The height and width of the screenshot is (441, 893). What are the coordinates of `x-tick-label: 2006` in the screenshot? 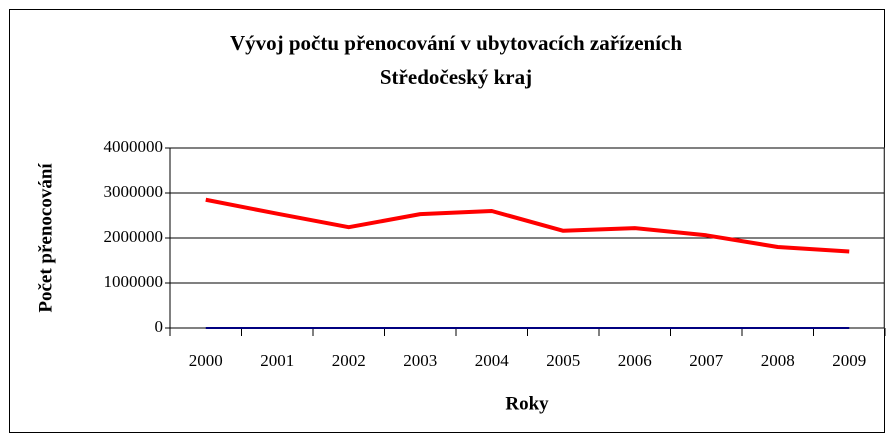 It's located at (635, 360).